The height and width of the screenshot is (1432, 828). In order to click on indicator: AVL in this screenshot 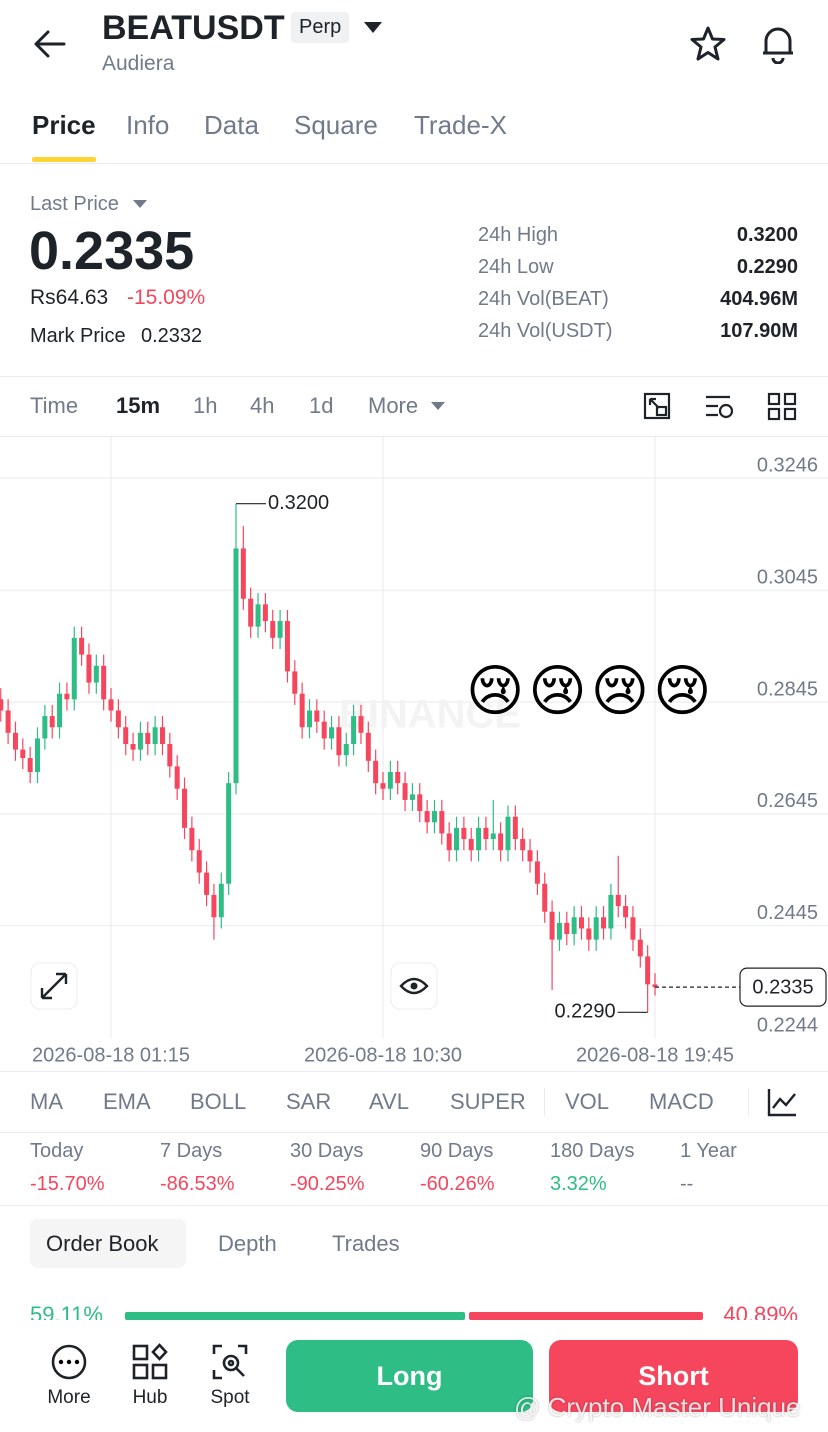, I will do `click(389, 1101)`.